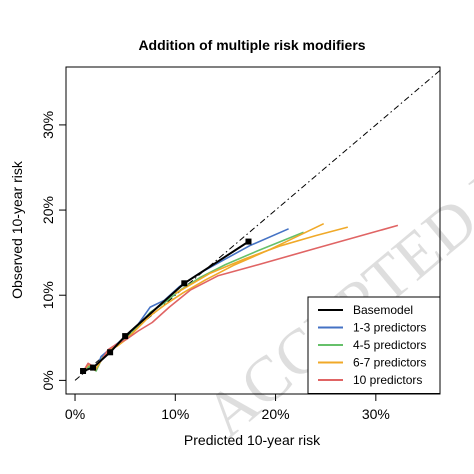 This screenshot has height=474, width=474. I want to click on y-tick-label: 0%, so click(48, 380).